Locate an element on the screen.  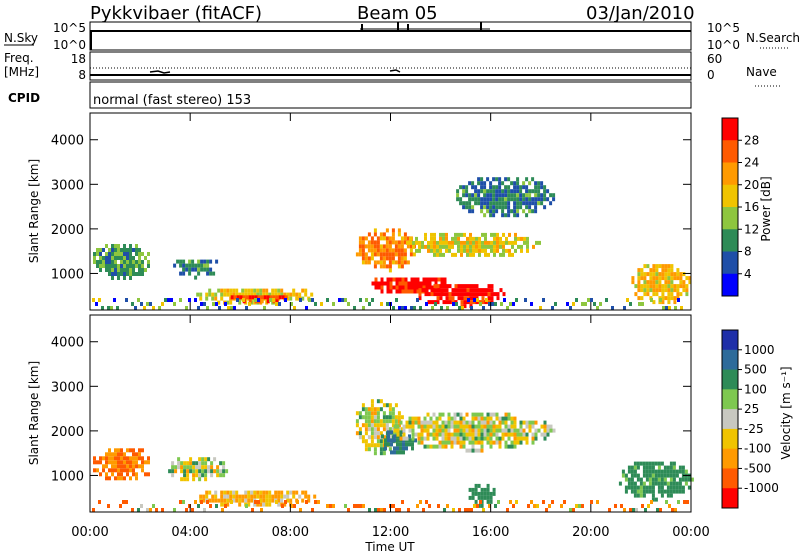
colorbar-tick-label: 8 is located at coordinates (748, 252).